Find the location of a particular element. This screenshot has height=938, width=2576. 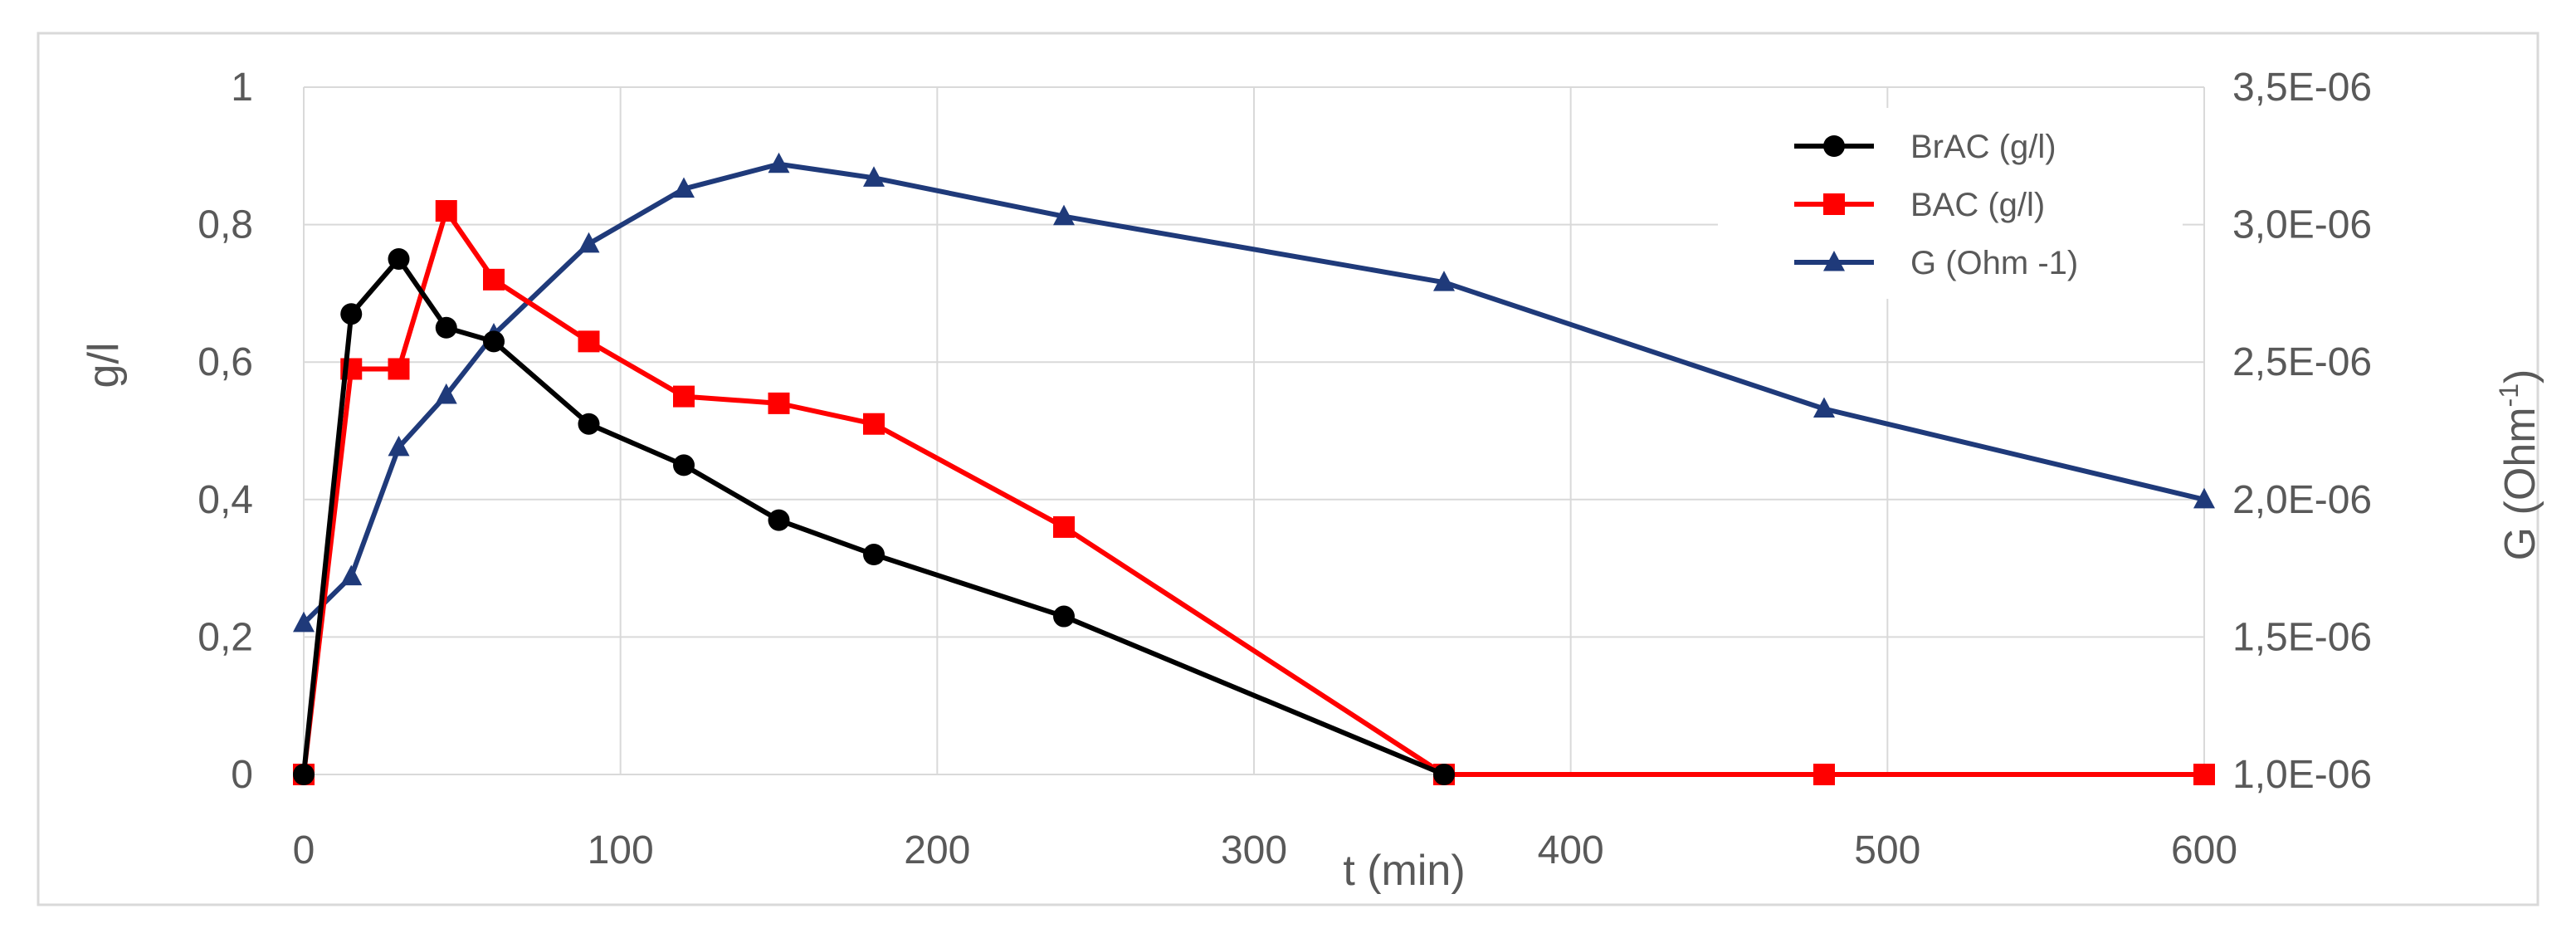

y-tick-label-1: 0,2 is located at coordinates (226, 637).